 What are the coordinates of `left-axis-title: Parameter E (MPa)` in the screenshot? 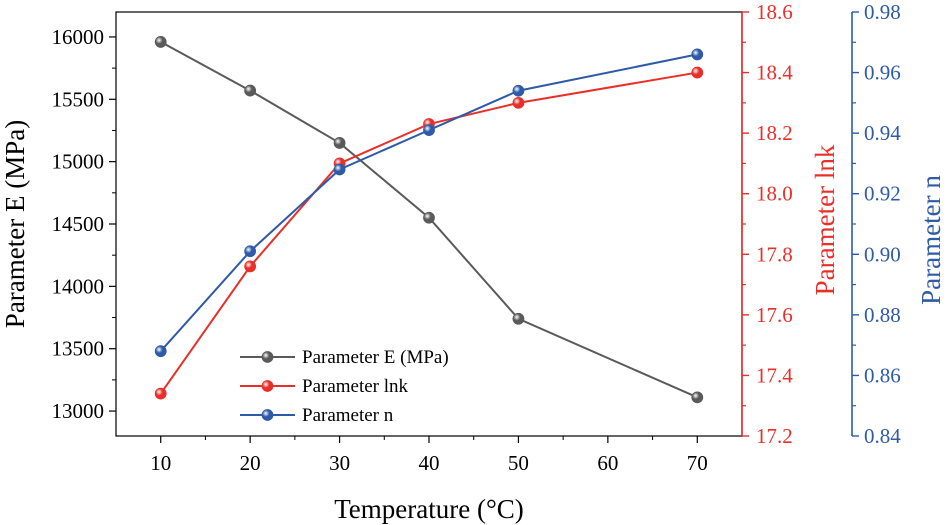 It's located at (15, 224).